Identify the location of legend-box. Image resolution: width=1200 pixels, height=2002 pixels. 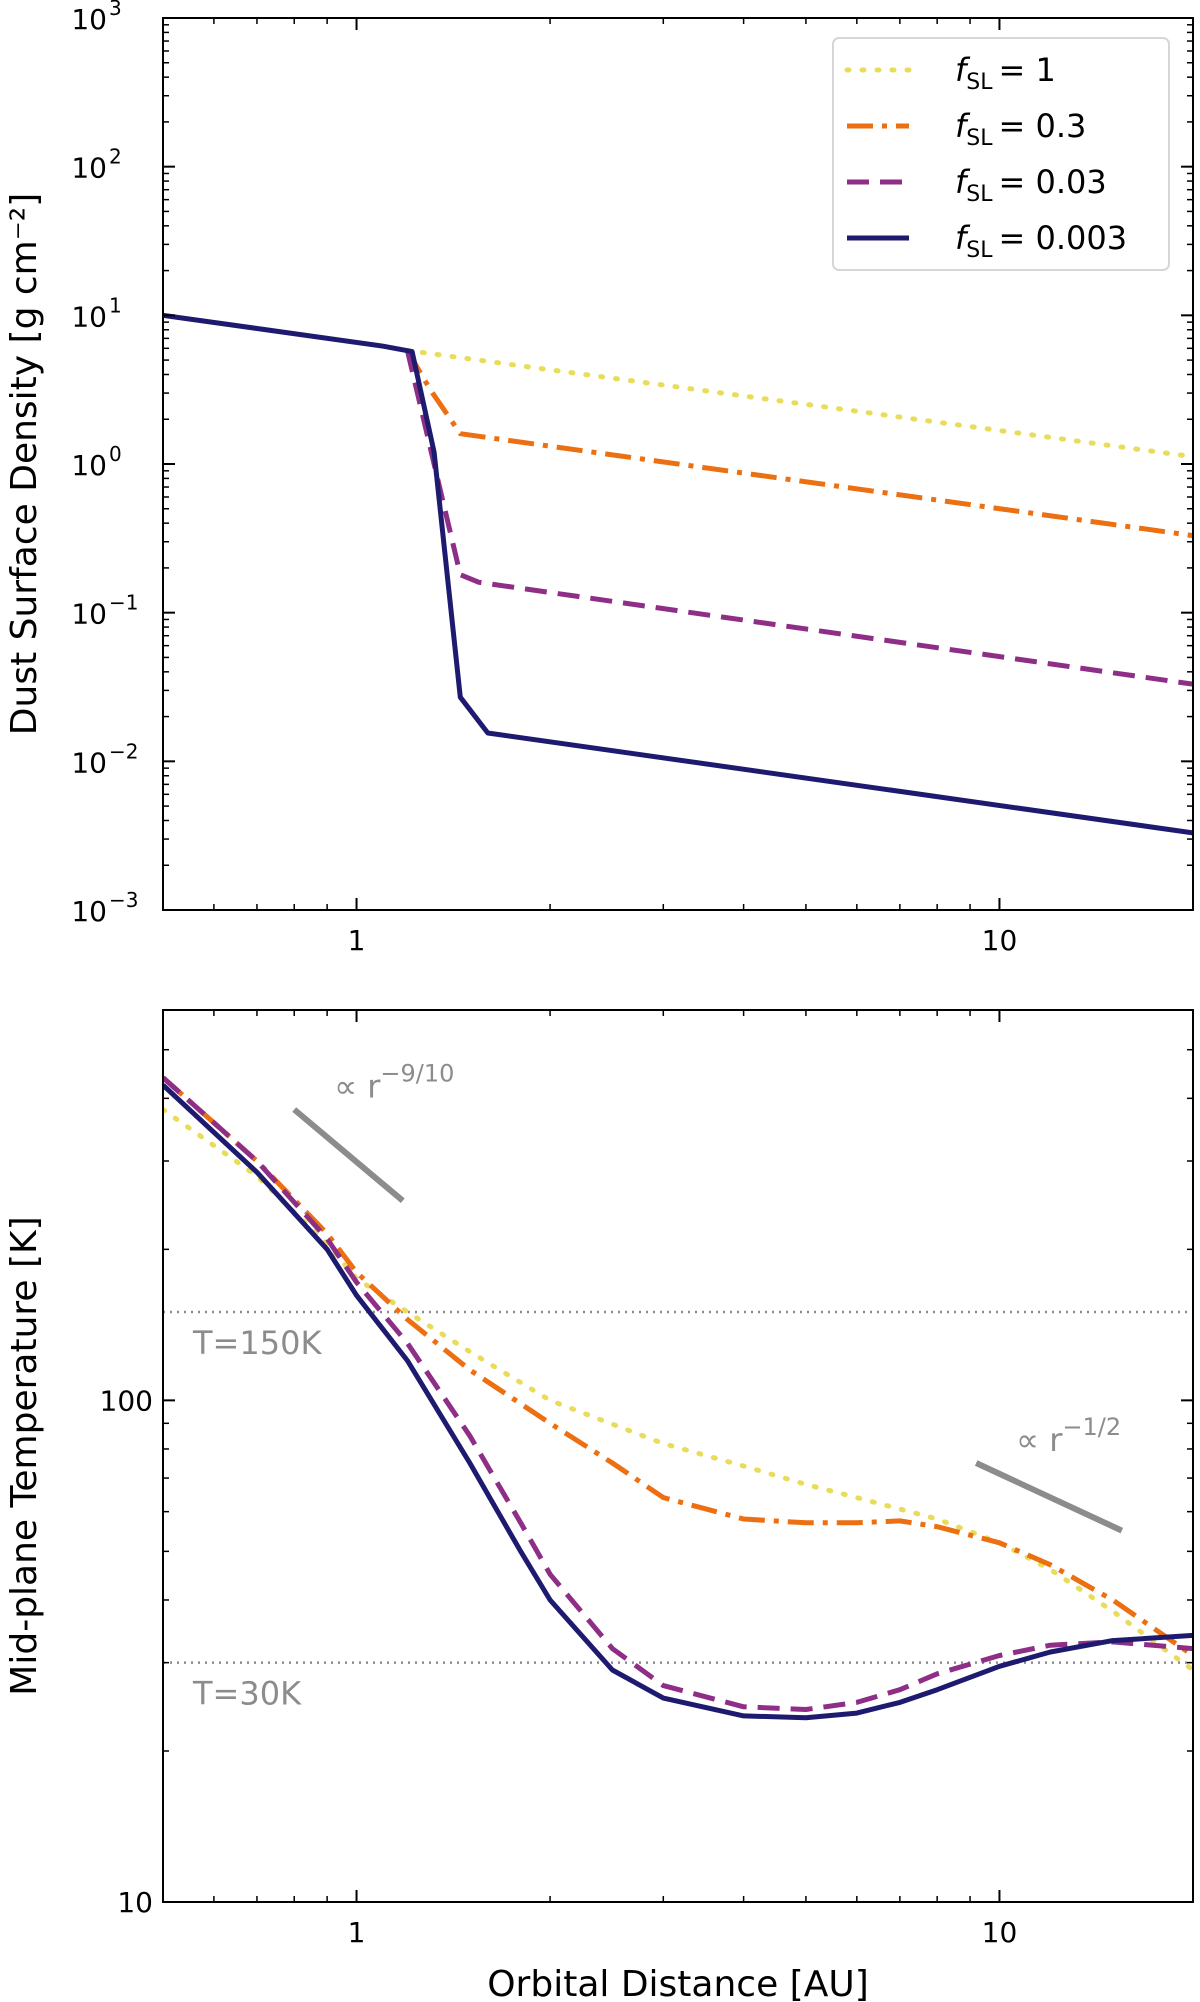
(1001, 154).